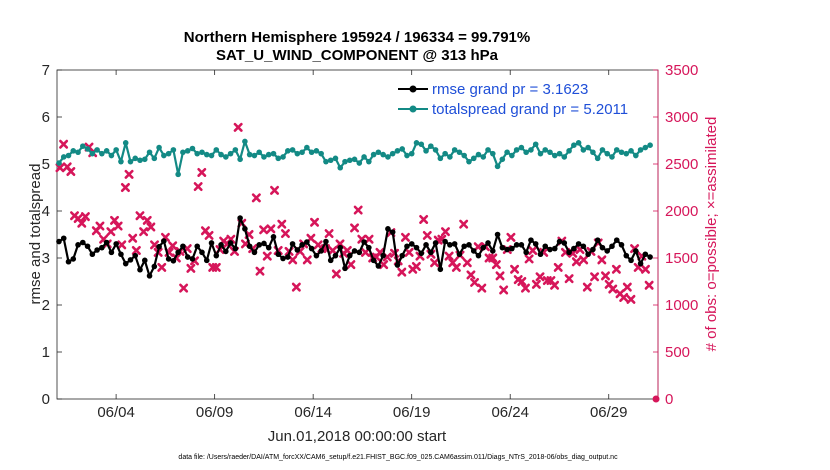 This screenshot has height=470, width=830. Describe the element at coordinates (354, 247) in the screenshot. I see `rmse-series` at that location.